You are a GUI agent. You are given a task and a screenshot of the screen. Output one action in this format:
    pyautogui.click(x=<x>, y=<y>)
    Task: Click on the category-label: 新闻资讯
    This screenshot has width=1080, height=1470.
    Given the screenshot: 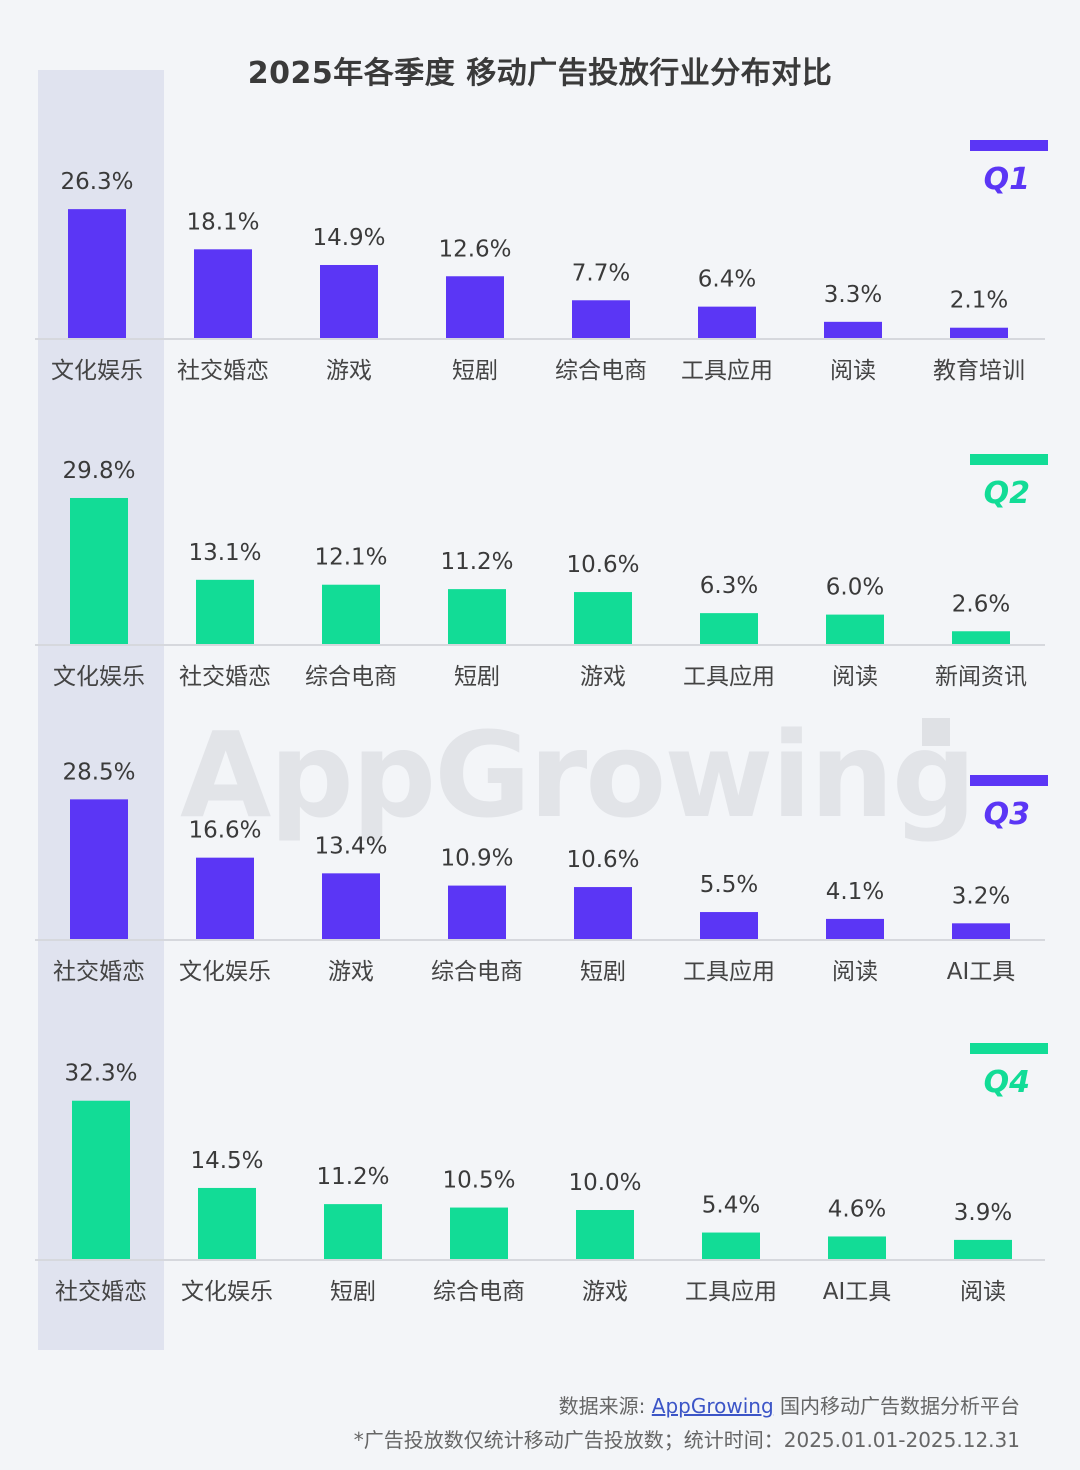 What is the action you would take?
    pyautogui.click(x=981, y=677)
    